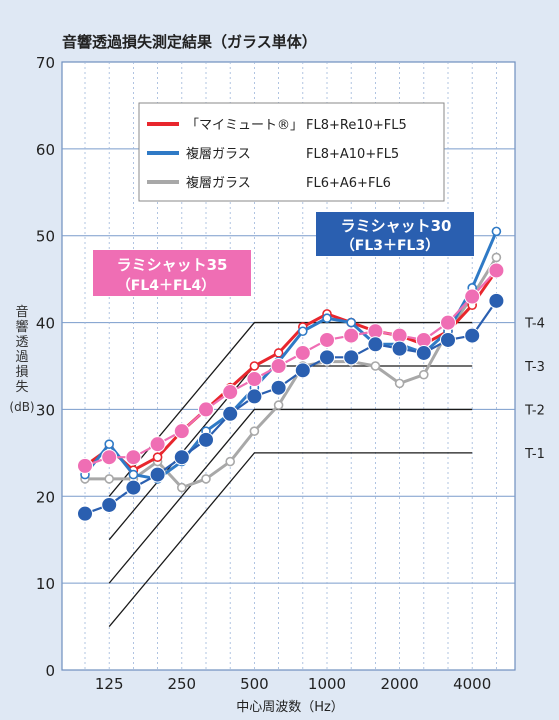  What do you see at coordinates (534, 324) in the screenshot?
I see `reference-label-t-4: T-4` at bounding box center [534, 324].